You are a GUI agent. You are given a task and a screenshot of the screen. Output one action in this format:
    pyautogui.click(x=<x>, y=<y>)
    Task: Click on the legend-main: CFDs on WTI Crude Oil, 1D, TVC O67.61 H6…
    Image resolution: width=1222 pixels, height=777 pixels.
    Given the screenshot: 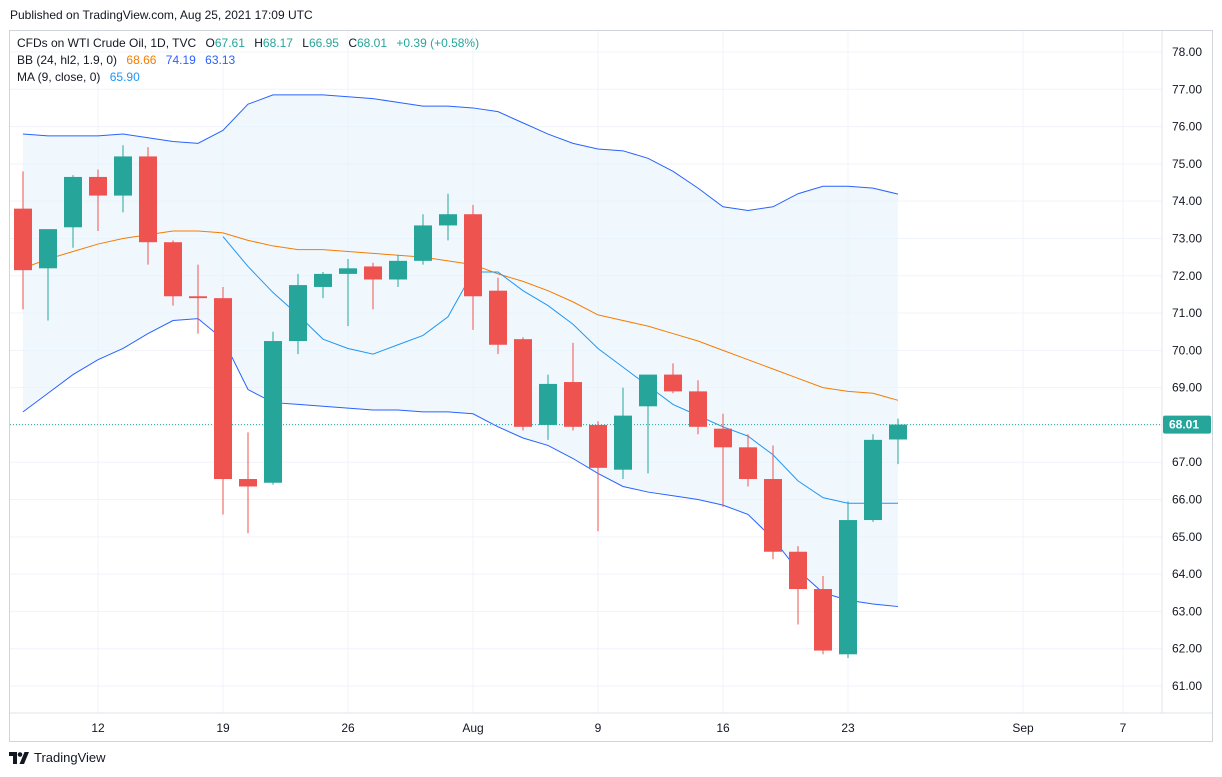 What is the action you would take?
    pyautogui.click(x=248, y=43)
    